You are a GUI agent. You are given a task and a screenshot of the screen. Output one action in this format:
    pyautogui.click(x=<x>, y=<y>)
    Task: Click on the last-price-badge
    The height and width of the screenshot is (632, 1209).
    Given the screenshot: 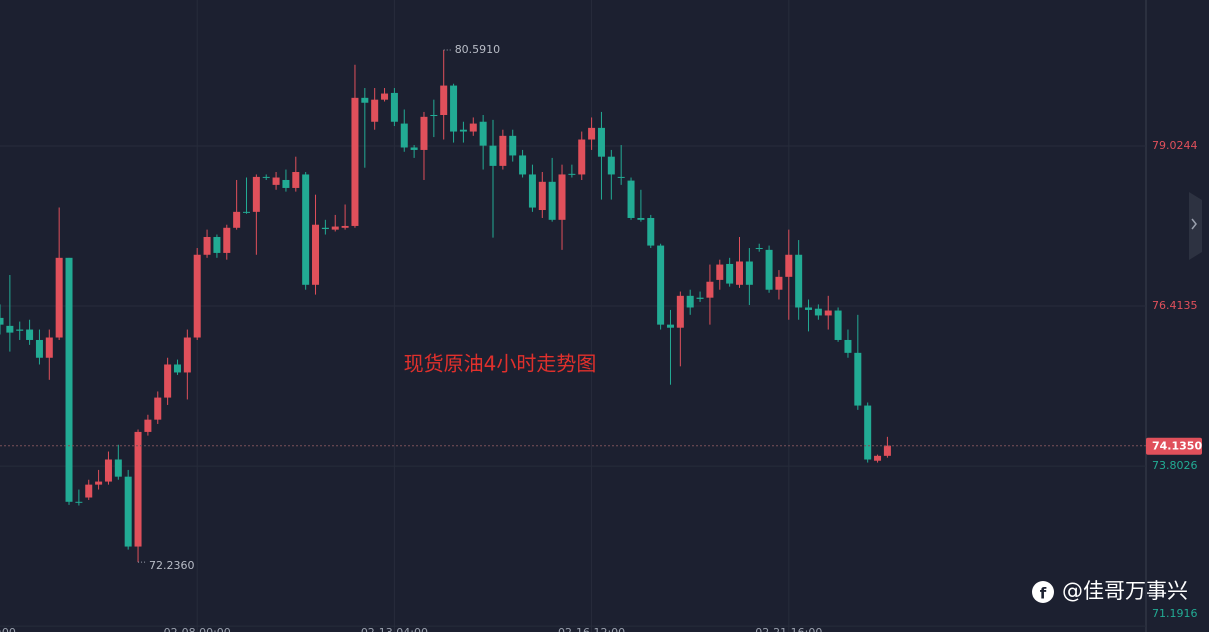 What is the action you would take?
    pyautogui.click(x=1174, y=446)
    